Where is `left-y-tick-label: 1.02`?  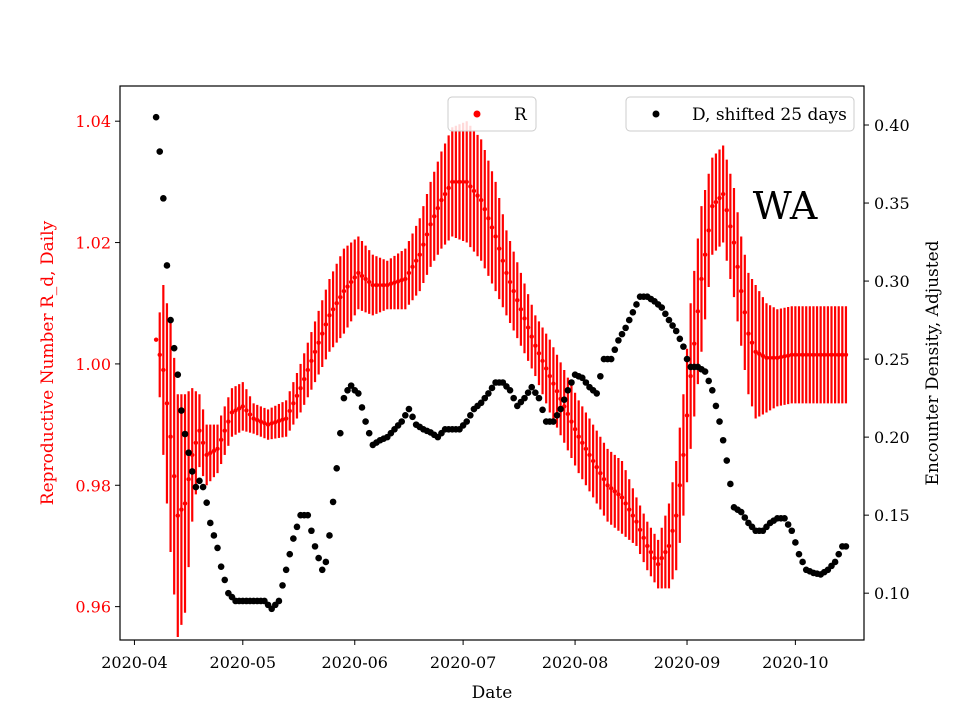 left-y-tick-label: 1.02 is located at coordinates (93, 243).